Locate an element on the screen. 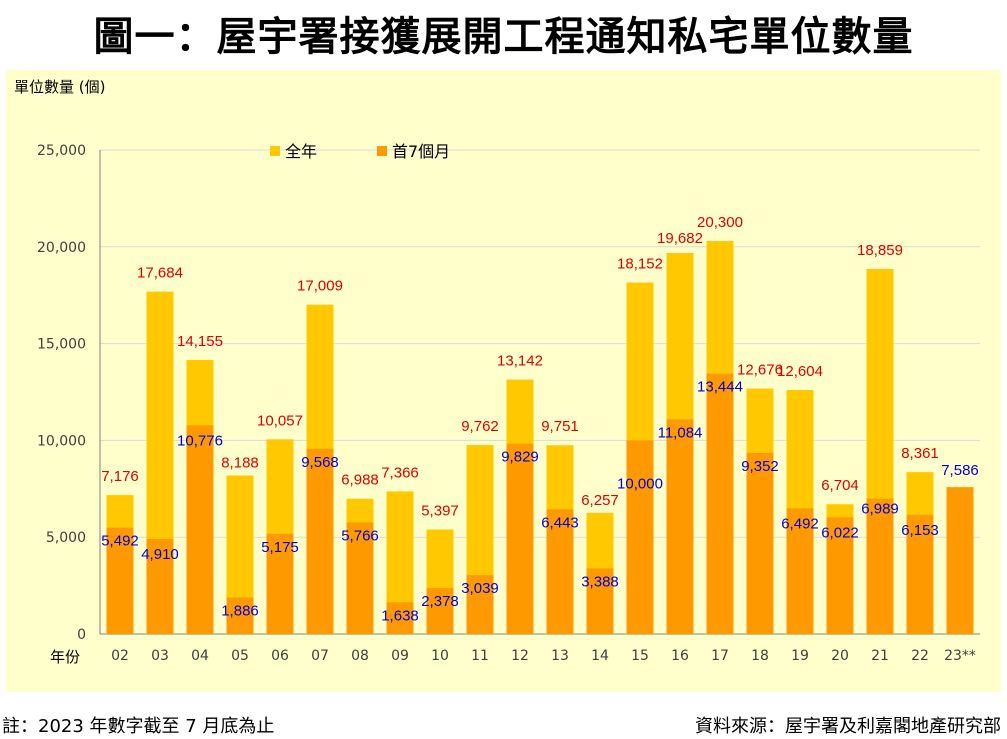  data-label-full-year: 5,397 is located at coordinates (440, 511).